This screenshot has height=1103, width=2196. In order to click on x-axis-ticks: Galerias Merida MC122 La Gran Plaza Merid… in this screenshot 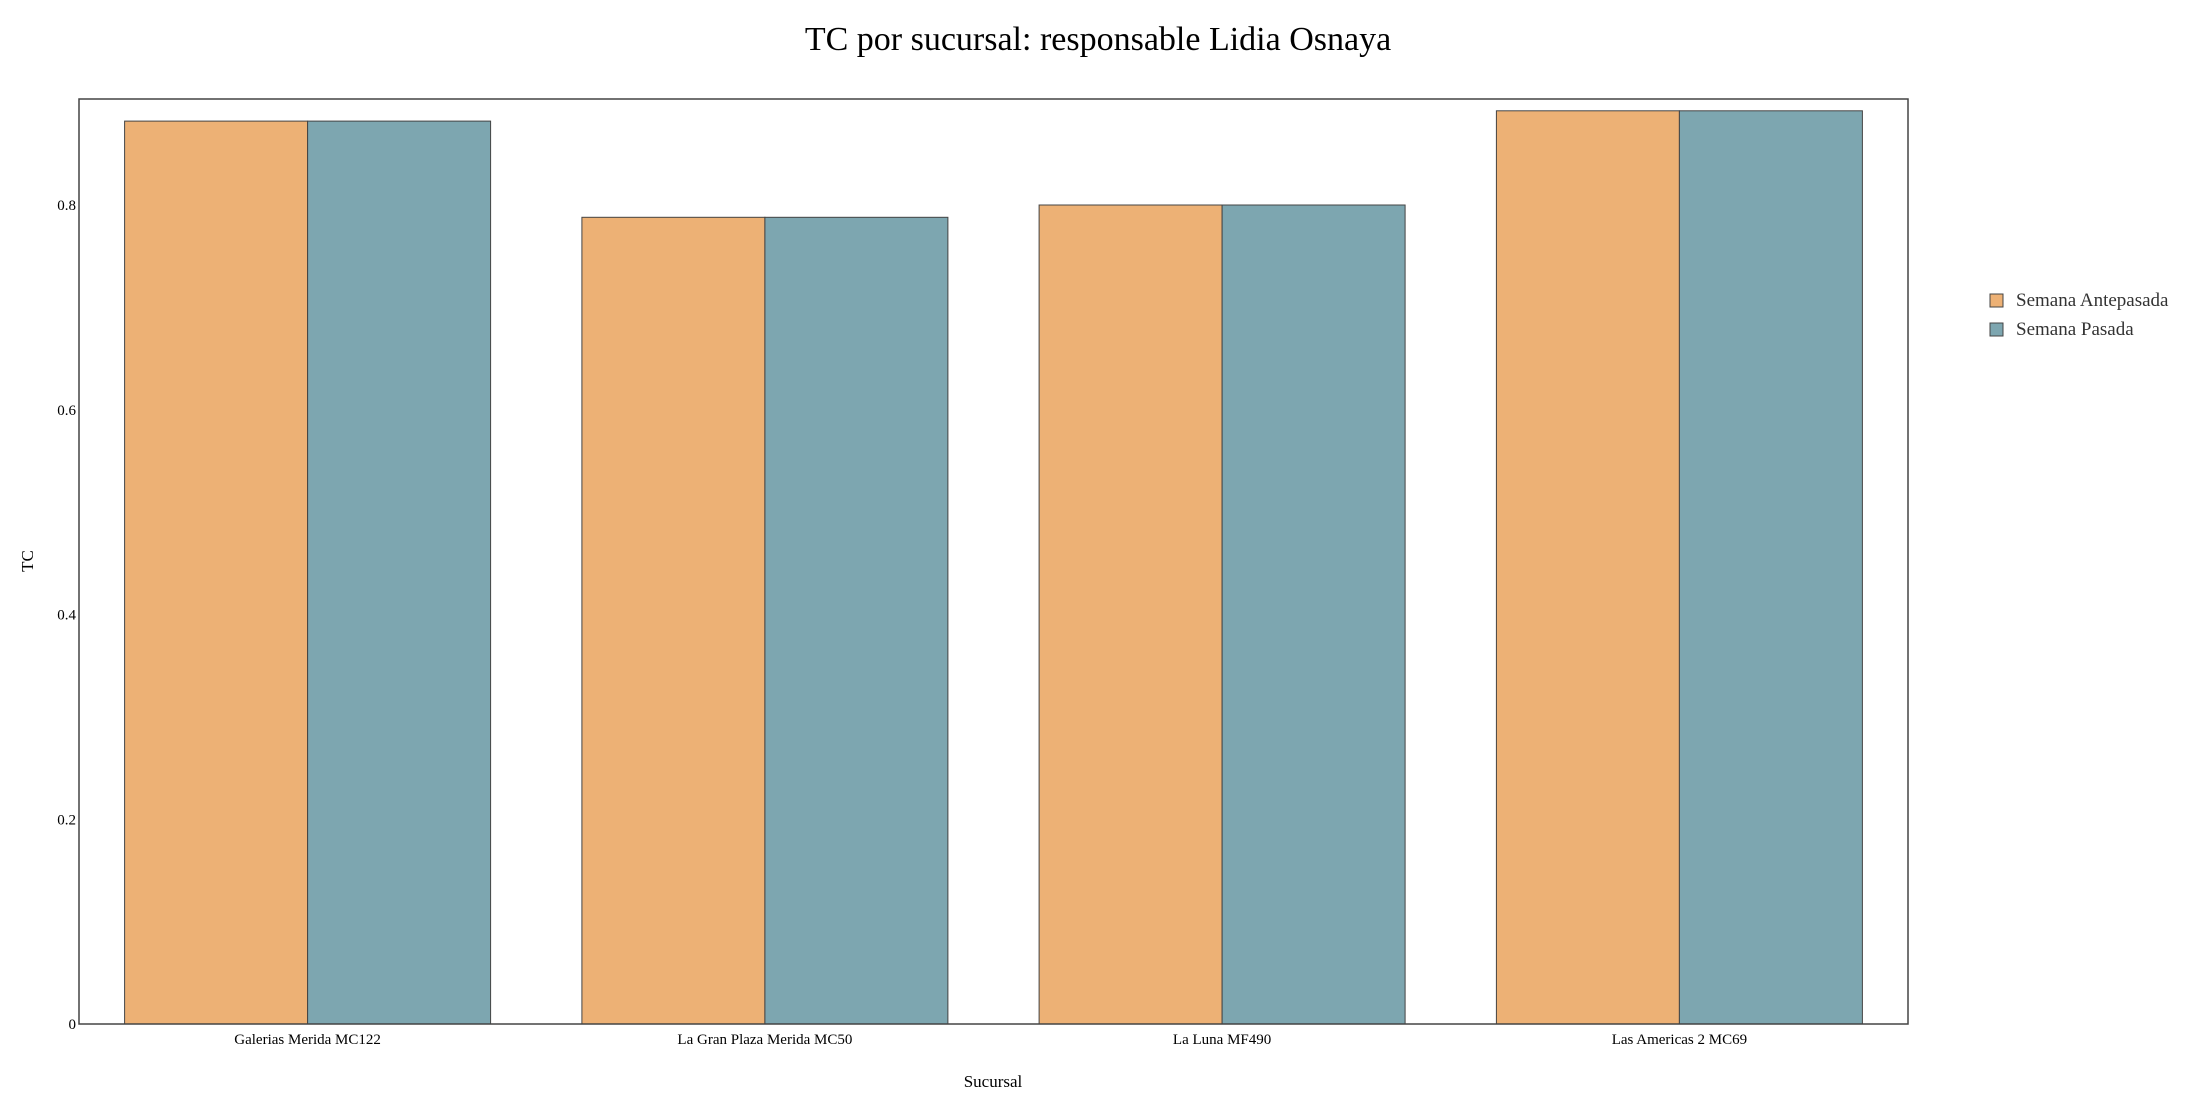, I will do `click(990, 1040)`.